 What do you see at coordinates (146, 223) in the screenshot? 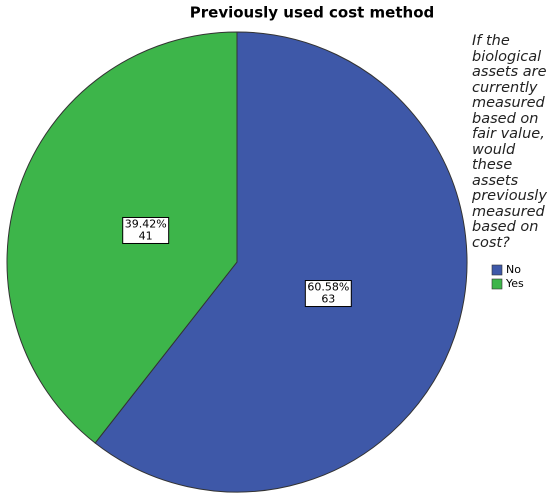
I see `data-label-percent: 39.42%` at bounding box center [146, 223].